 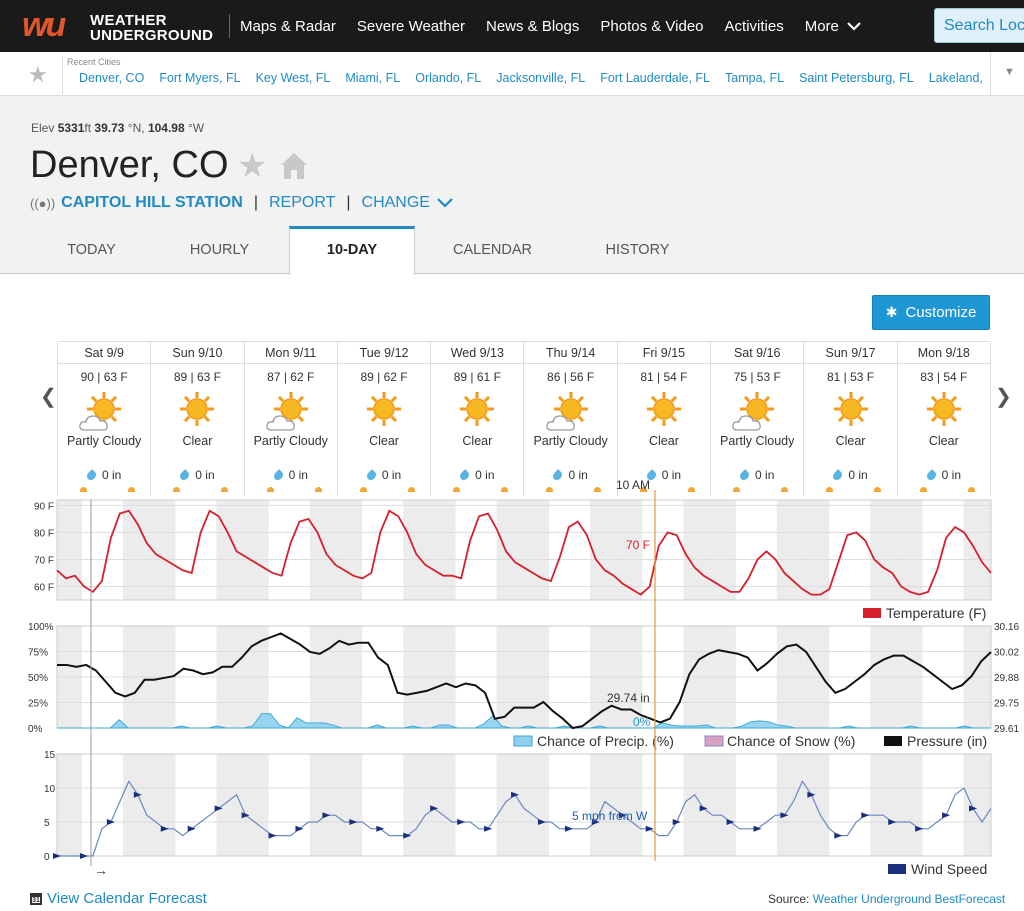 I want to click on recent-city-link: Jacksonville, FL, so click(x=541, y=78).